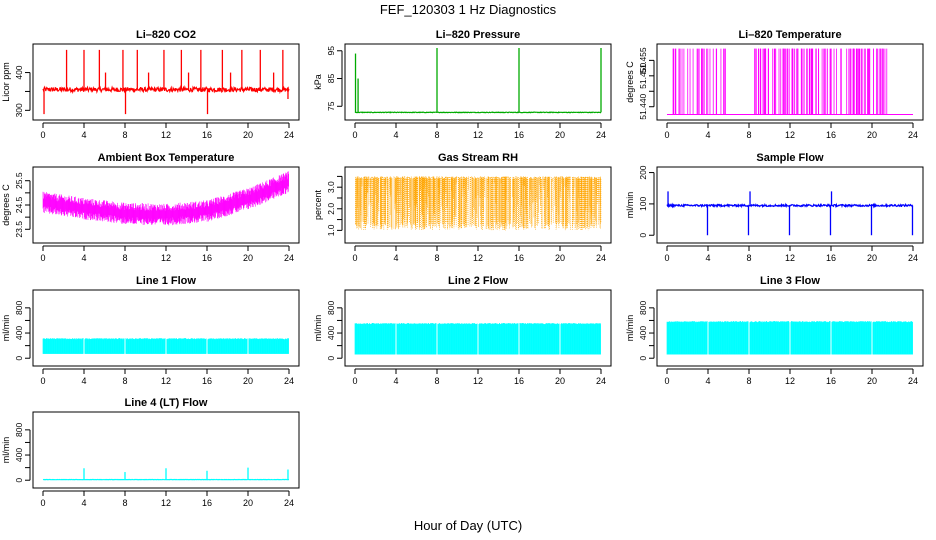 The width and height of the screenshot is (936, 540). What do you see at coordinates (643, 60) in the screenshot?
I see `y-tick-label: 51.455` at bounding box center [643, 60].